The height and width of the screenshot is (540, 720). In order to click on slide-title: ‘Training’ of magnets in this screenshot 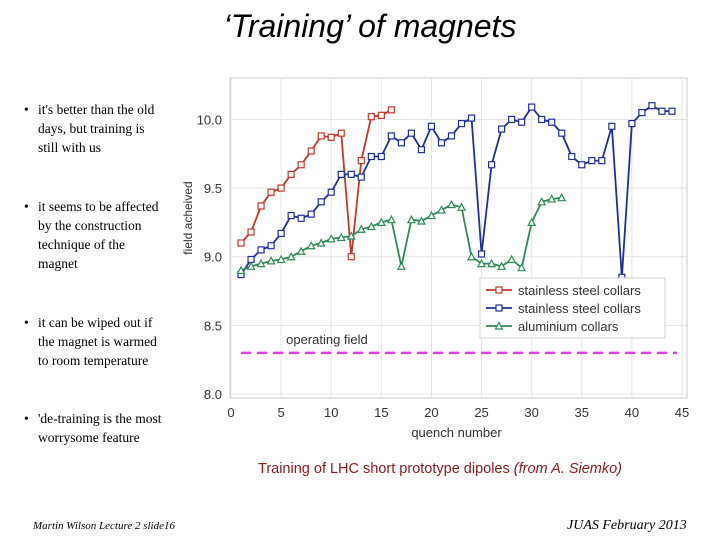, I will do `click(370, 26)`.